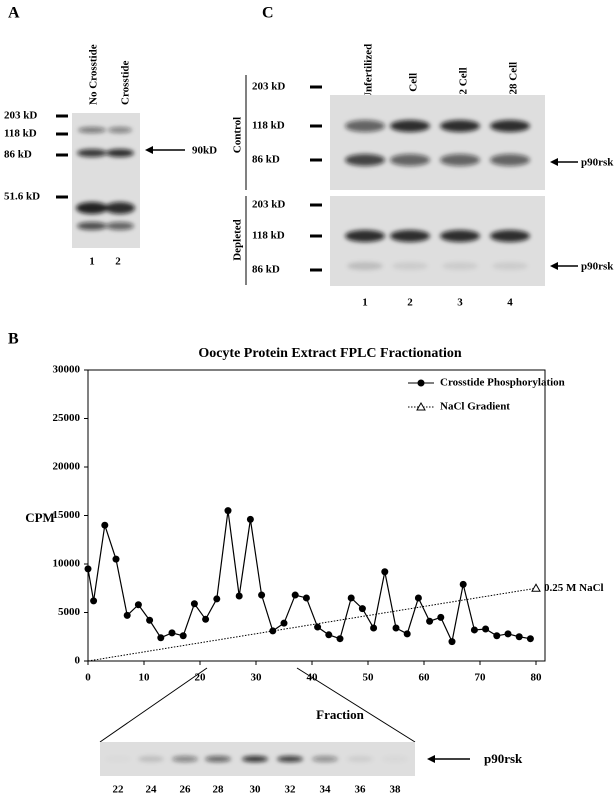  What do you see at coordinates (369, 72) in the screenshot?
I see `lane-label: Unfertilized` at bounding box center [369, 72].